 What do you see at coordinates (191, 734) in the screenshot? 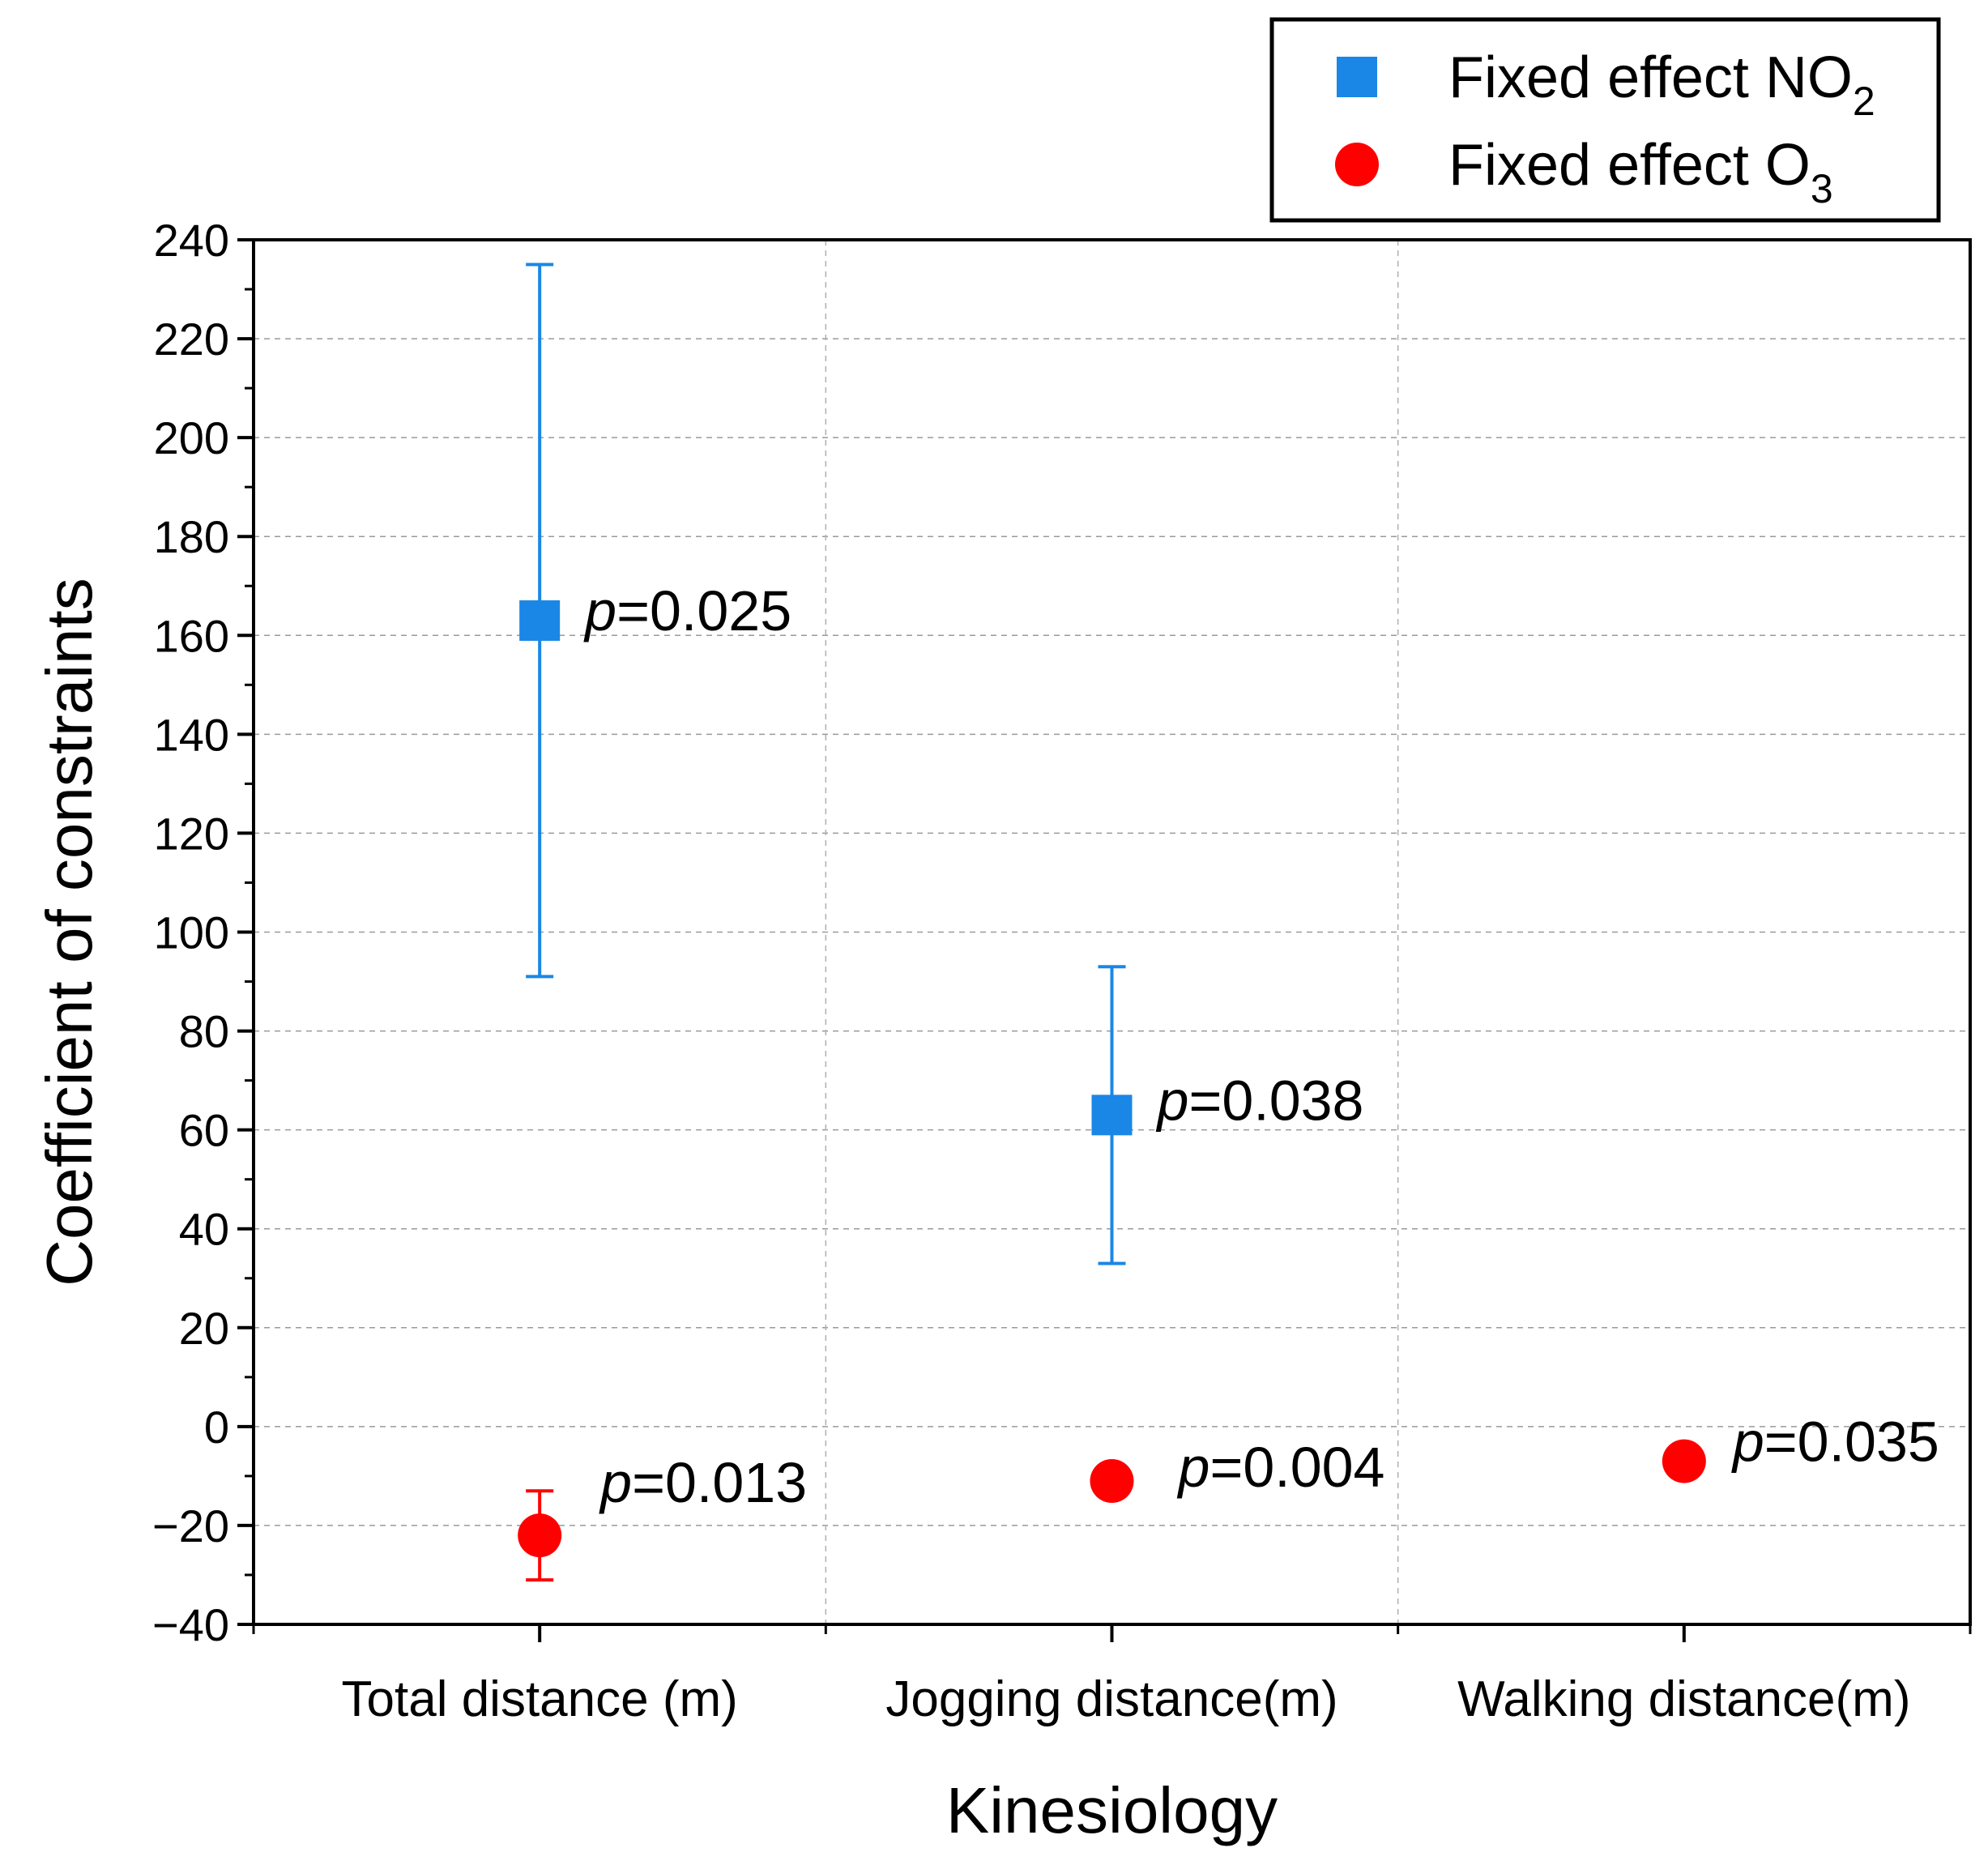
I see `y-tick-label: 140` at bounding box center [191, 734].